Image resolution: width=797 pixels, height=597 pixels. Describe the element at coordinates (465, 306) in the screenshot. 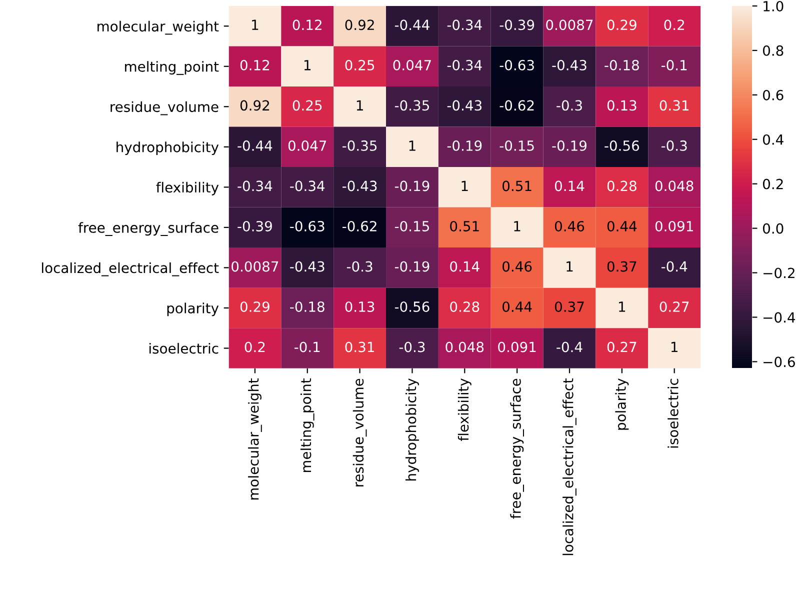

I see `data-label: 0.28` at that location.